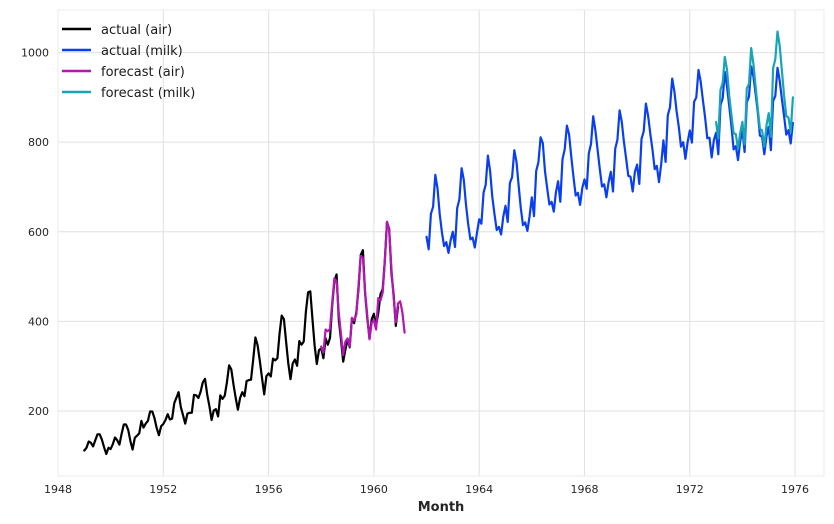 Image resolution: width=834 pixels, height=524 pixels. What do you see at coordinates (363, 288) in the screenshot?
I see `series-line-forecast-air` at bounding box center [363, 288].